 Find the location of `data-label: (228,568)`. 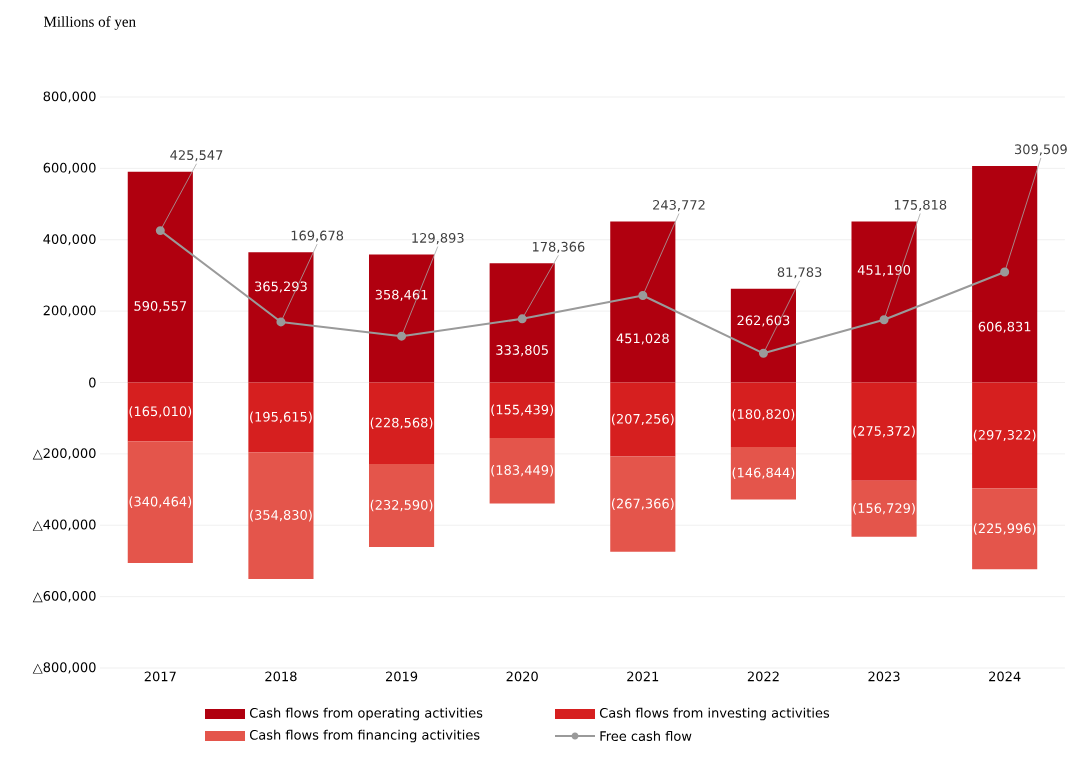

data-label: (228,568) is located at coordinates (401, 423).